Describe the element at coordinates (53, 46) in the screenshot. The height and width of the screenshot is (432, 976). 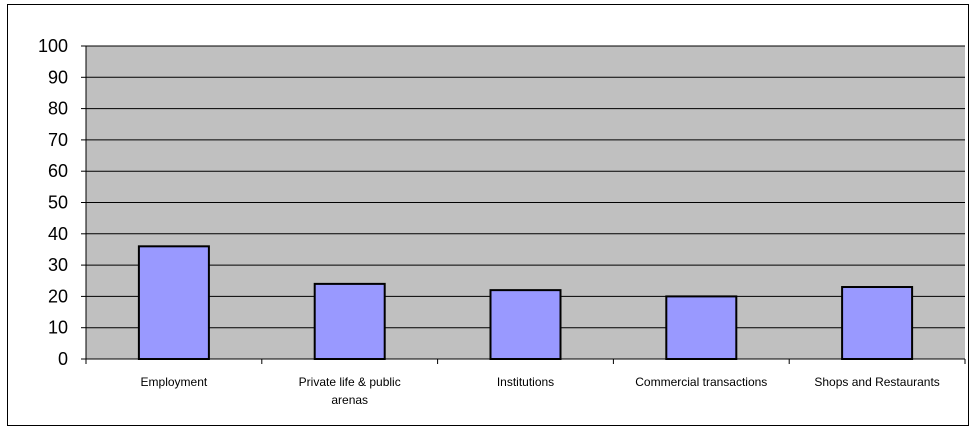
I see `y-tick-label: 100` at that location.